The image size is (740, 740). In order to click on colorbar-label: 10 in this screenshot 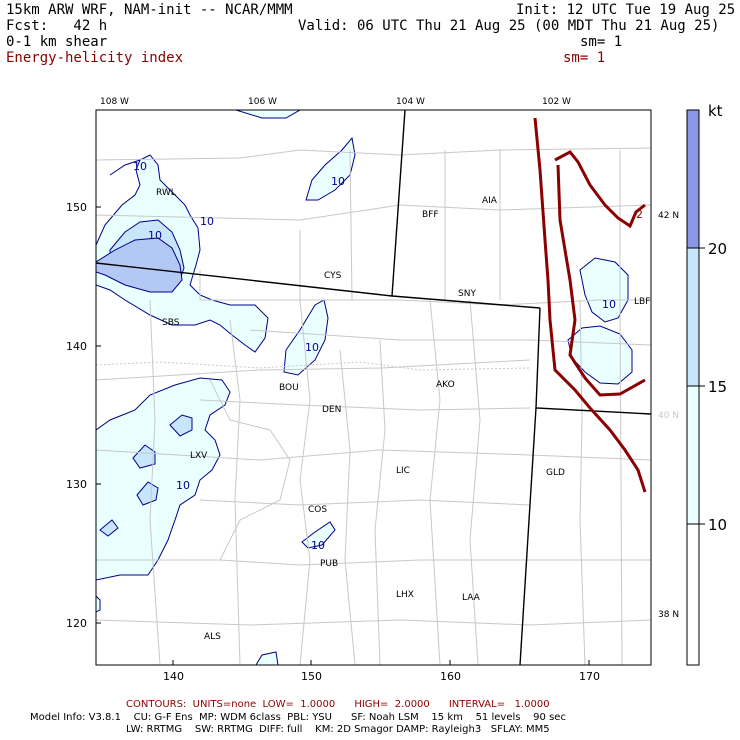, I will do `click(717, 525)`.